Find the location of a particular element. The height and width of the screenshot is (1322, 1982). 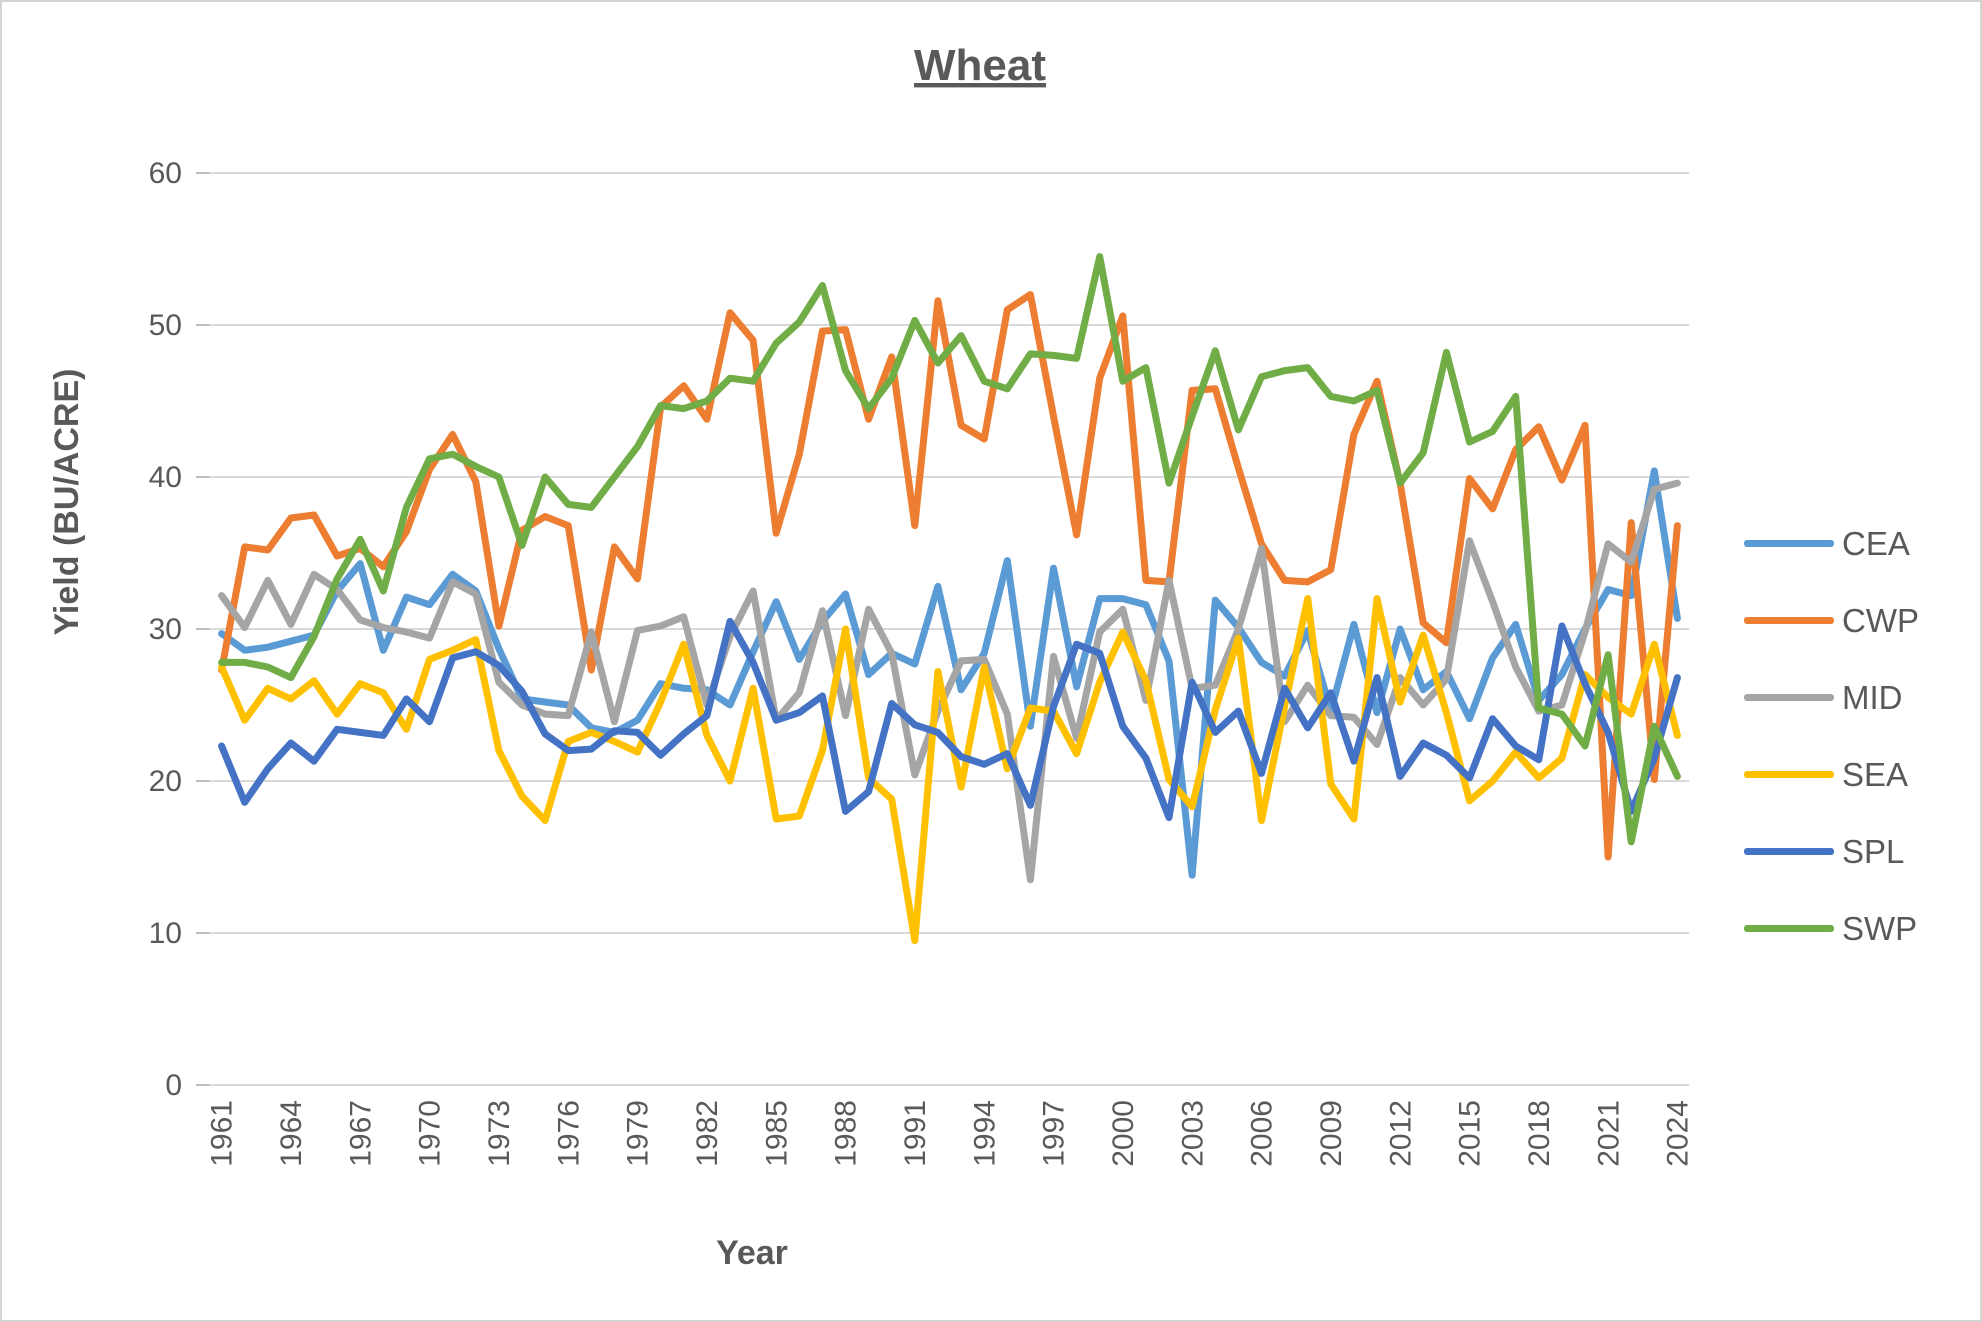

y-tick-label-10: 10 is located at coordinates (165, 933).